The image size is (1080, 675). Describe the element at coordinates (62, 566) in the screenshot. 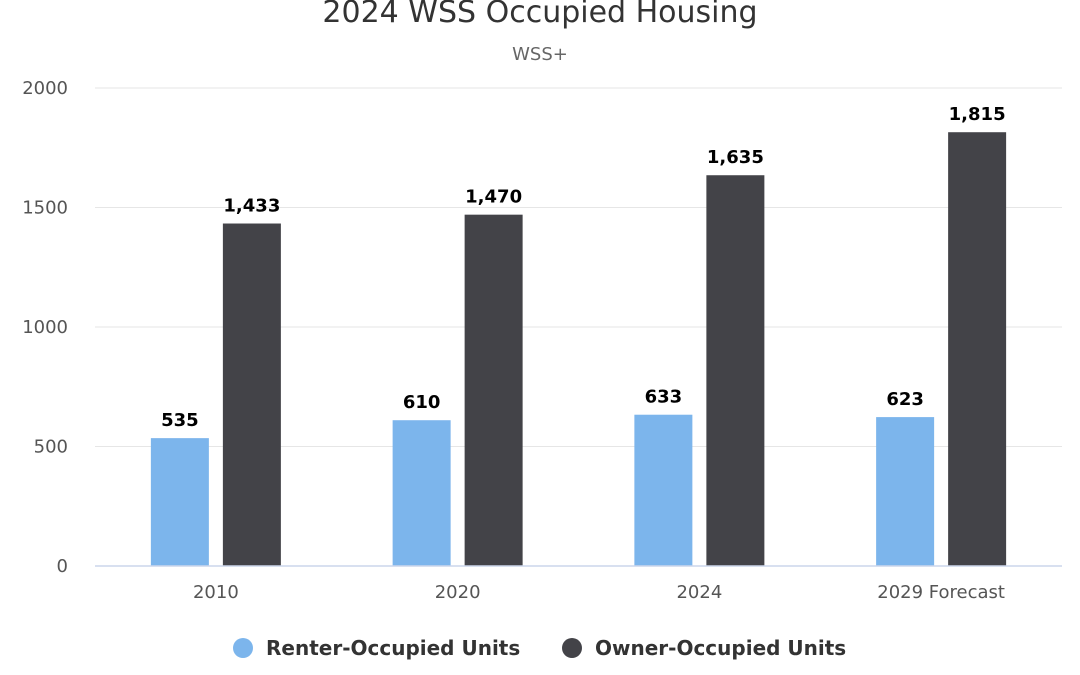

I see `y-tick-label: 0` at that location.